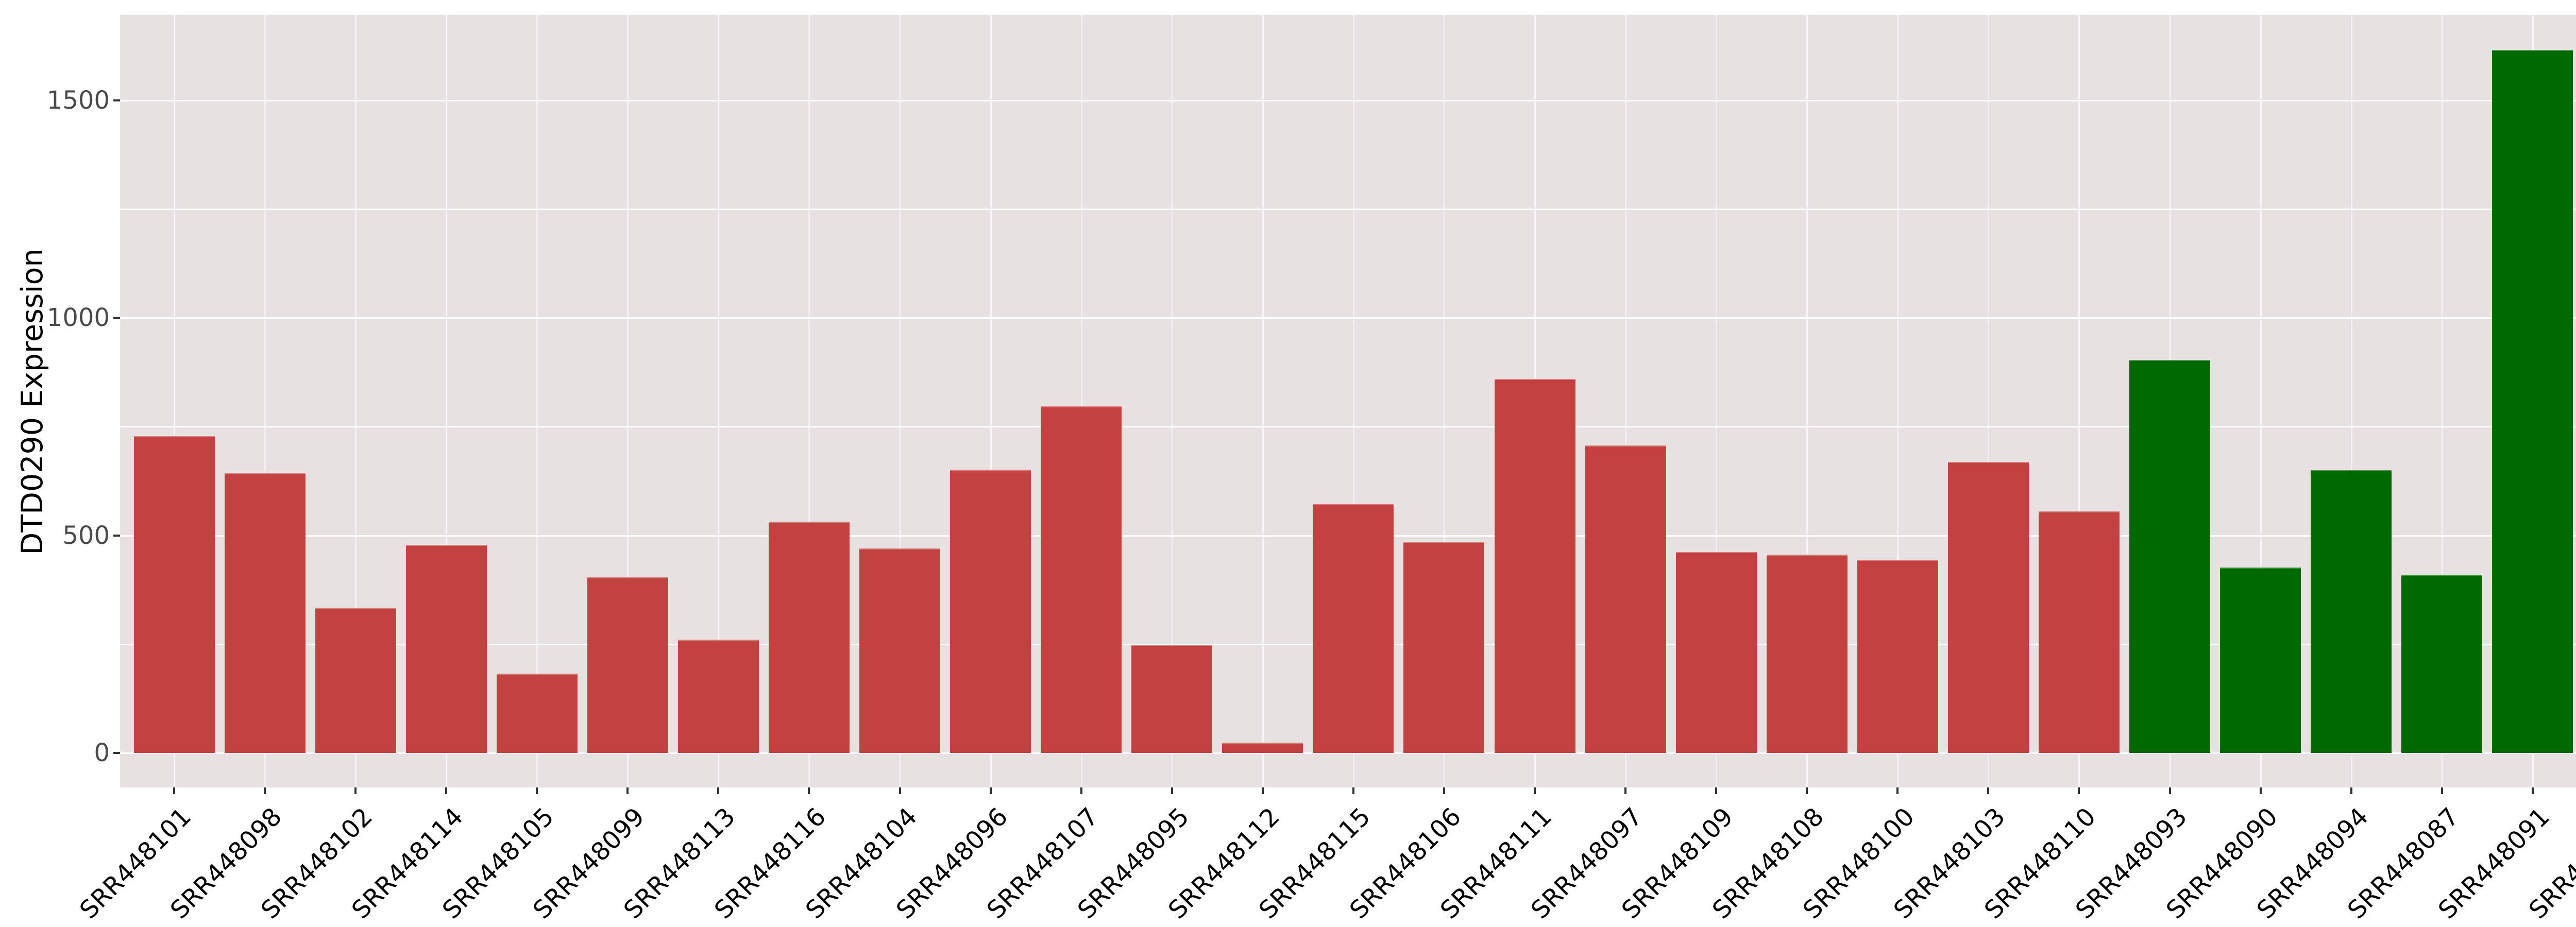 The width and height of the screenshot is (2576, 927). Describe the element at coordinates (102, 753) in the screenshot. I see `y-tick-label: 0` at that location.